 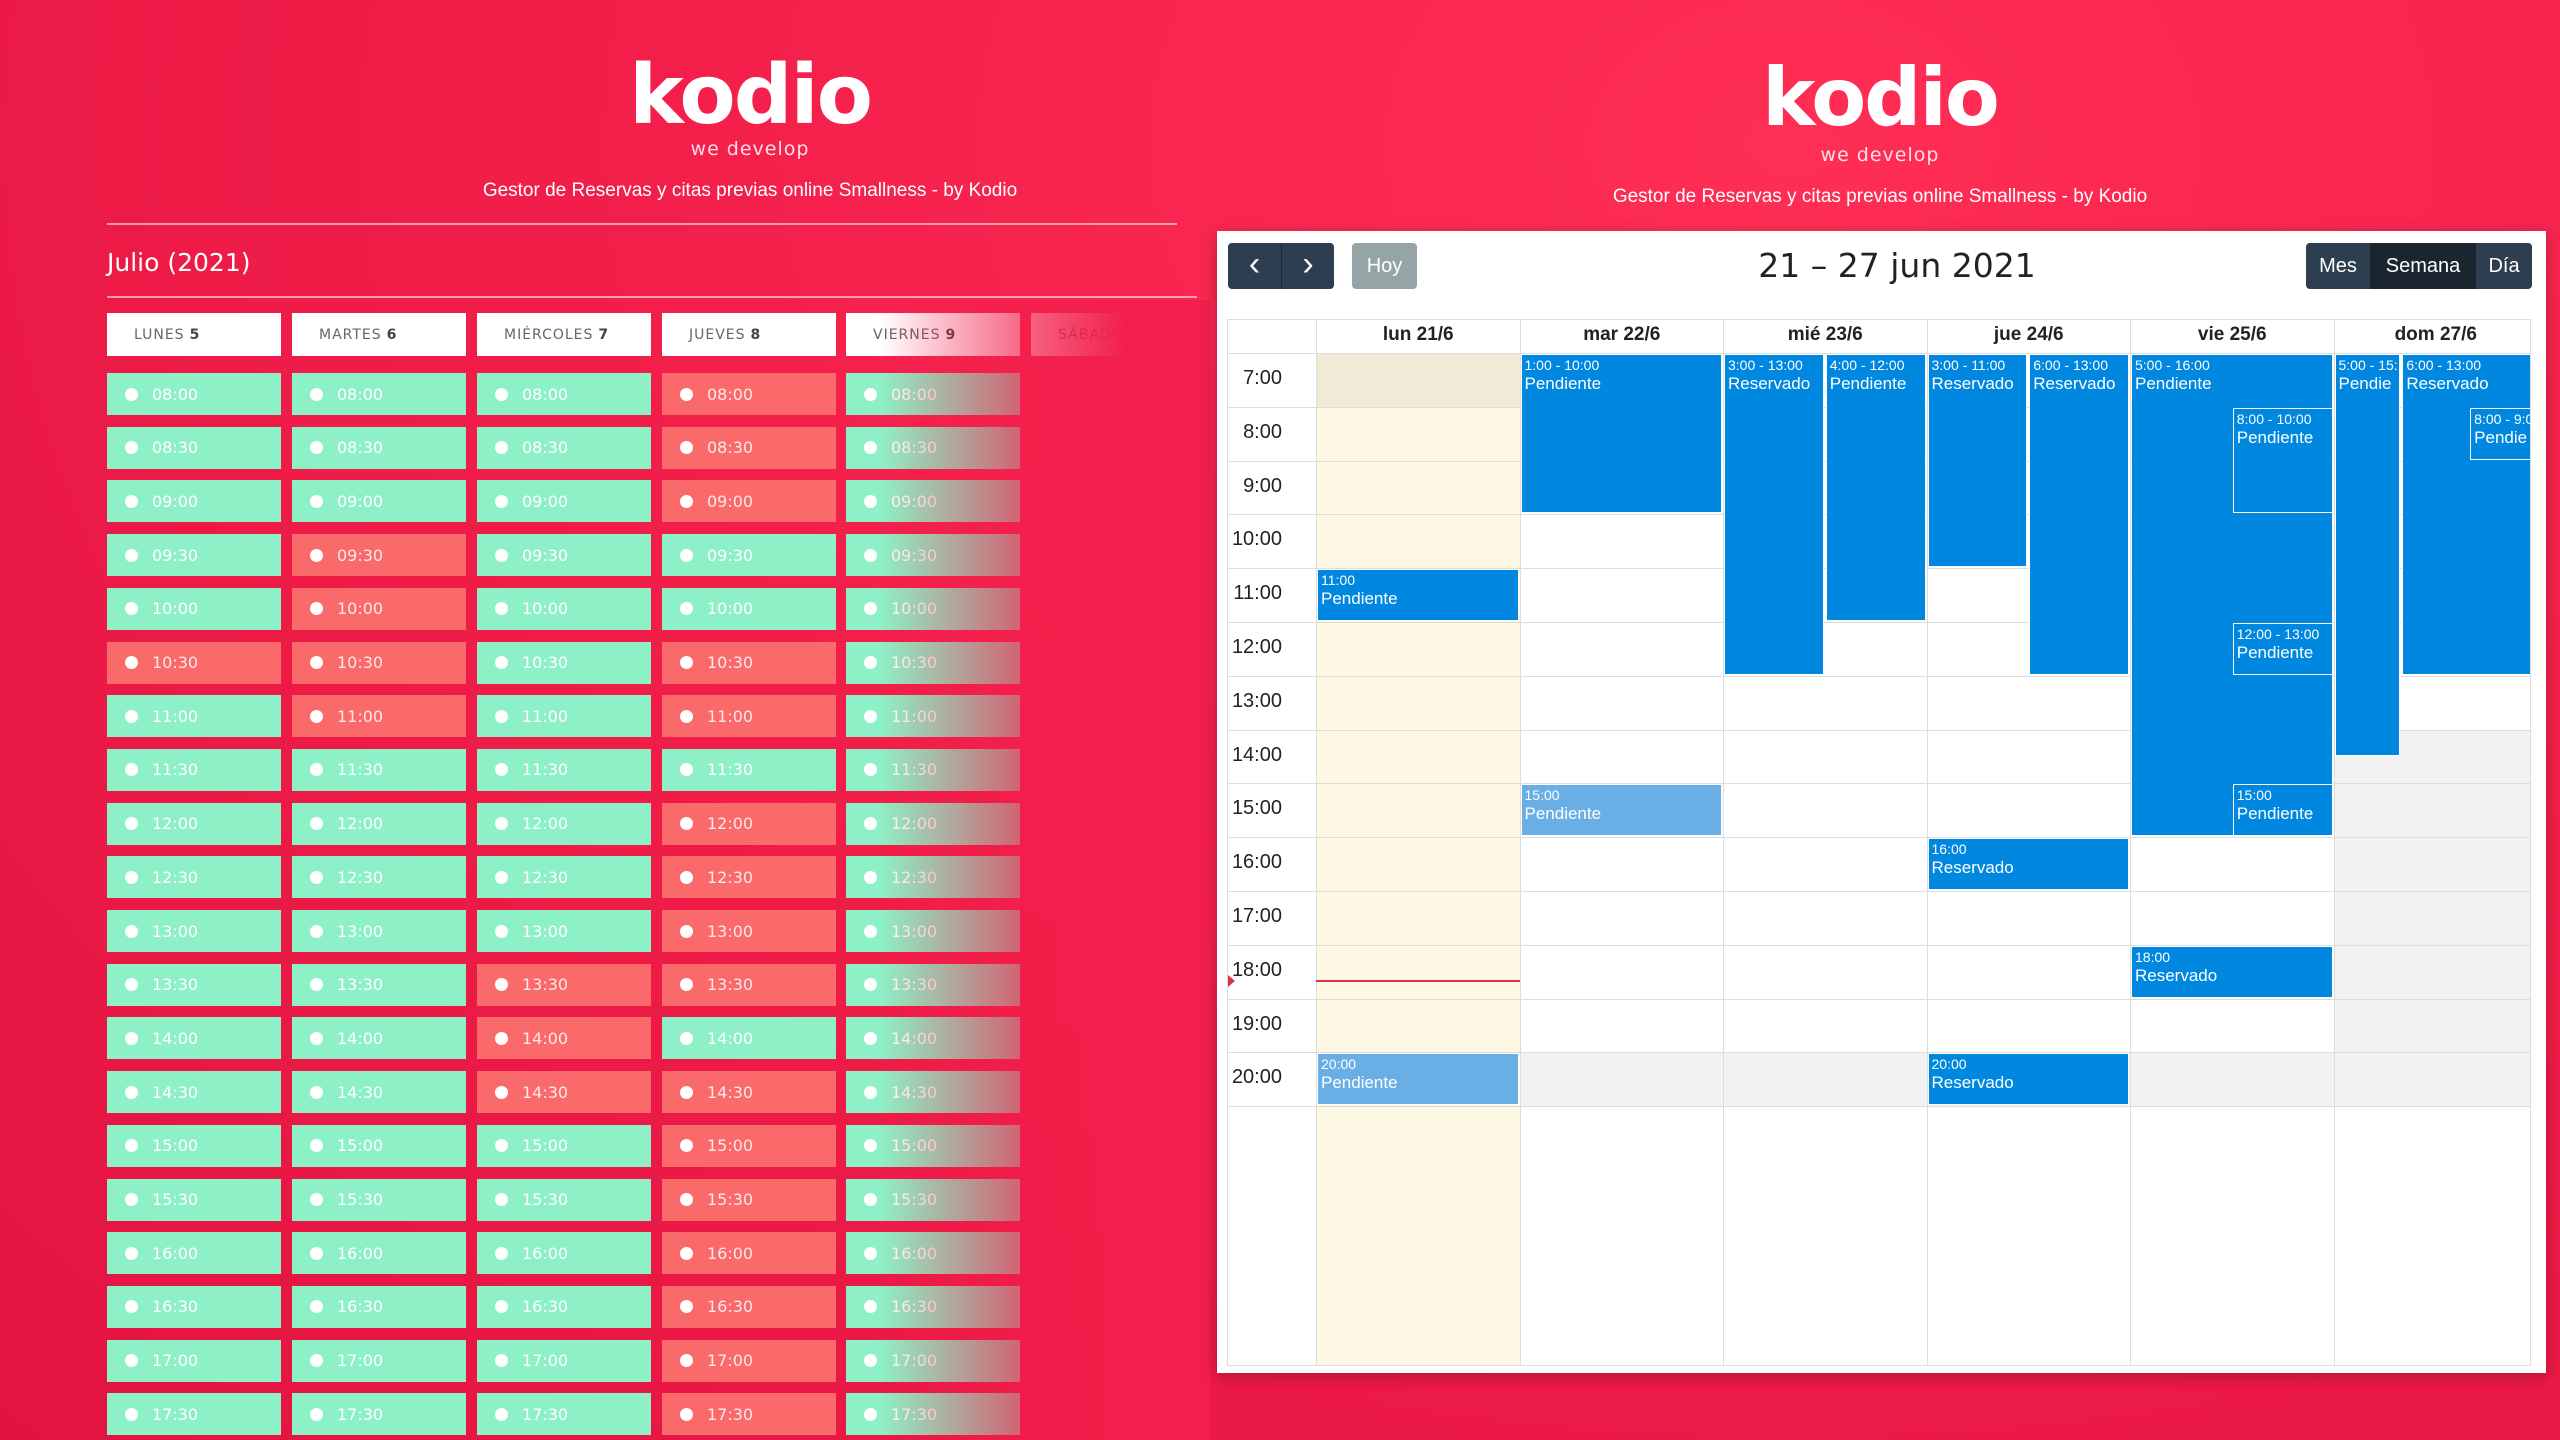 I want to click on time-slot: 15:00, so click(x=564, y=1145).